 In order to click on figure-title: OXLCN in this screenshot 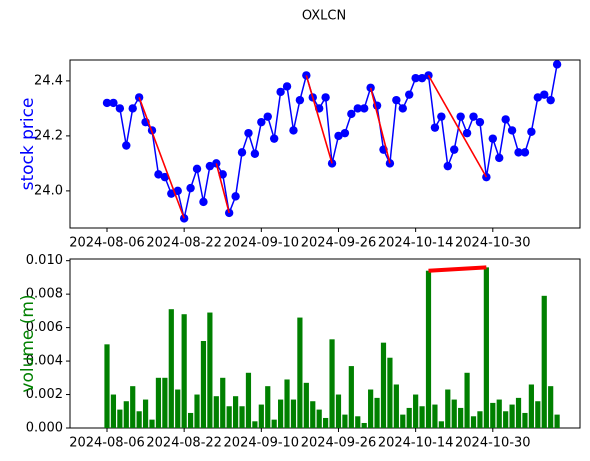, I will do `click(324, 16)`.